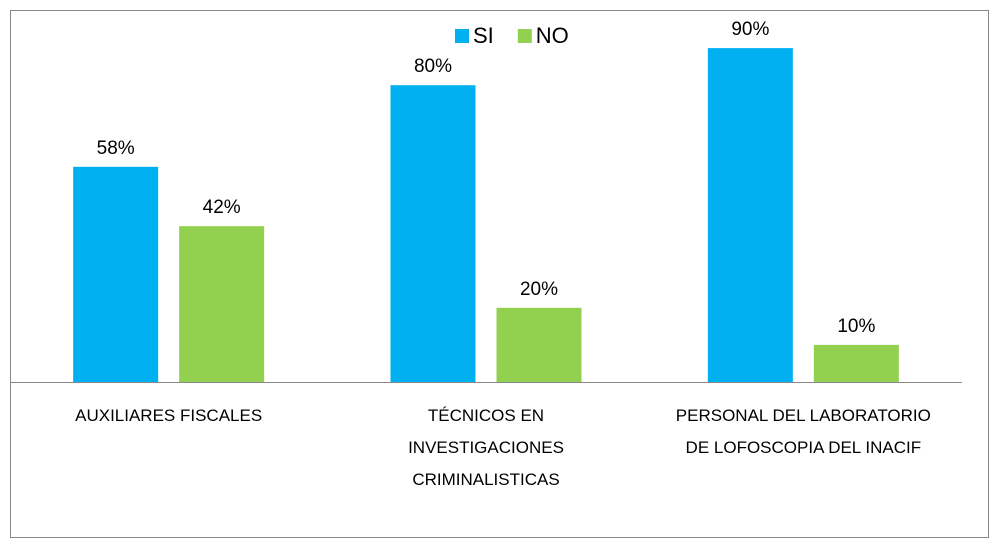 This screenshot has height=548, width=1000. I want to click on value-label: 42%, so click(222, 207).